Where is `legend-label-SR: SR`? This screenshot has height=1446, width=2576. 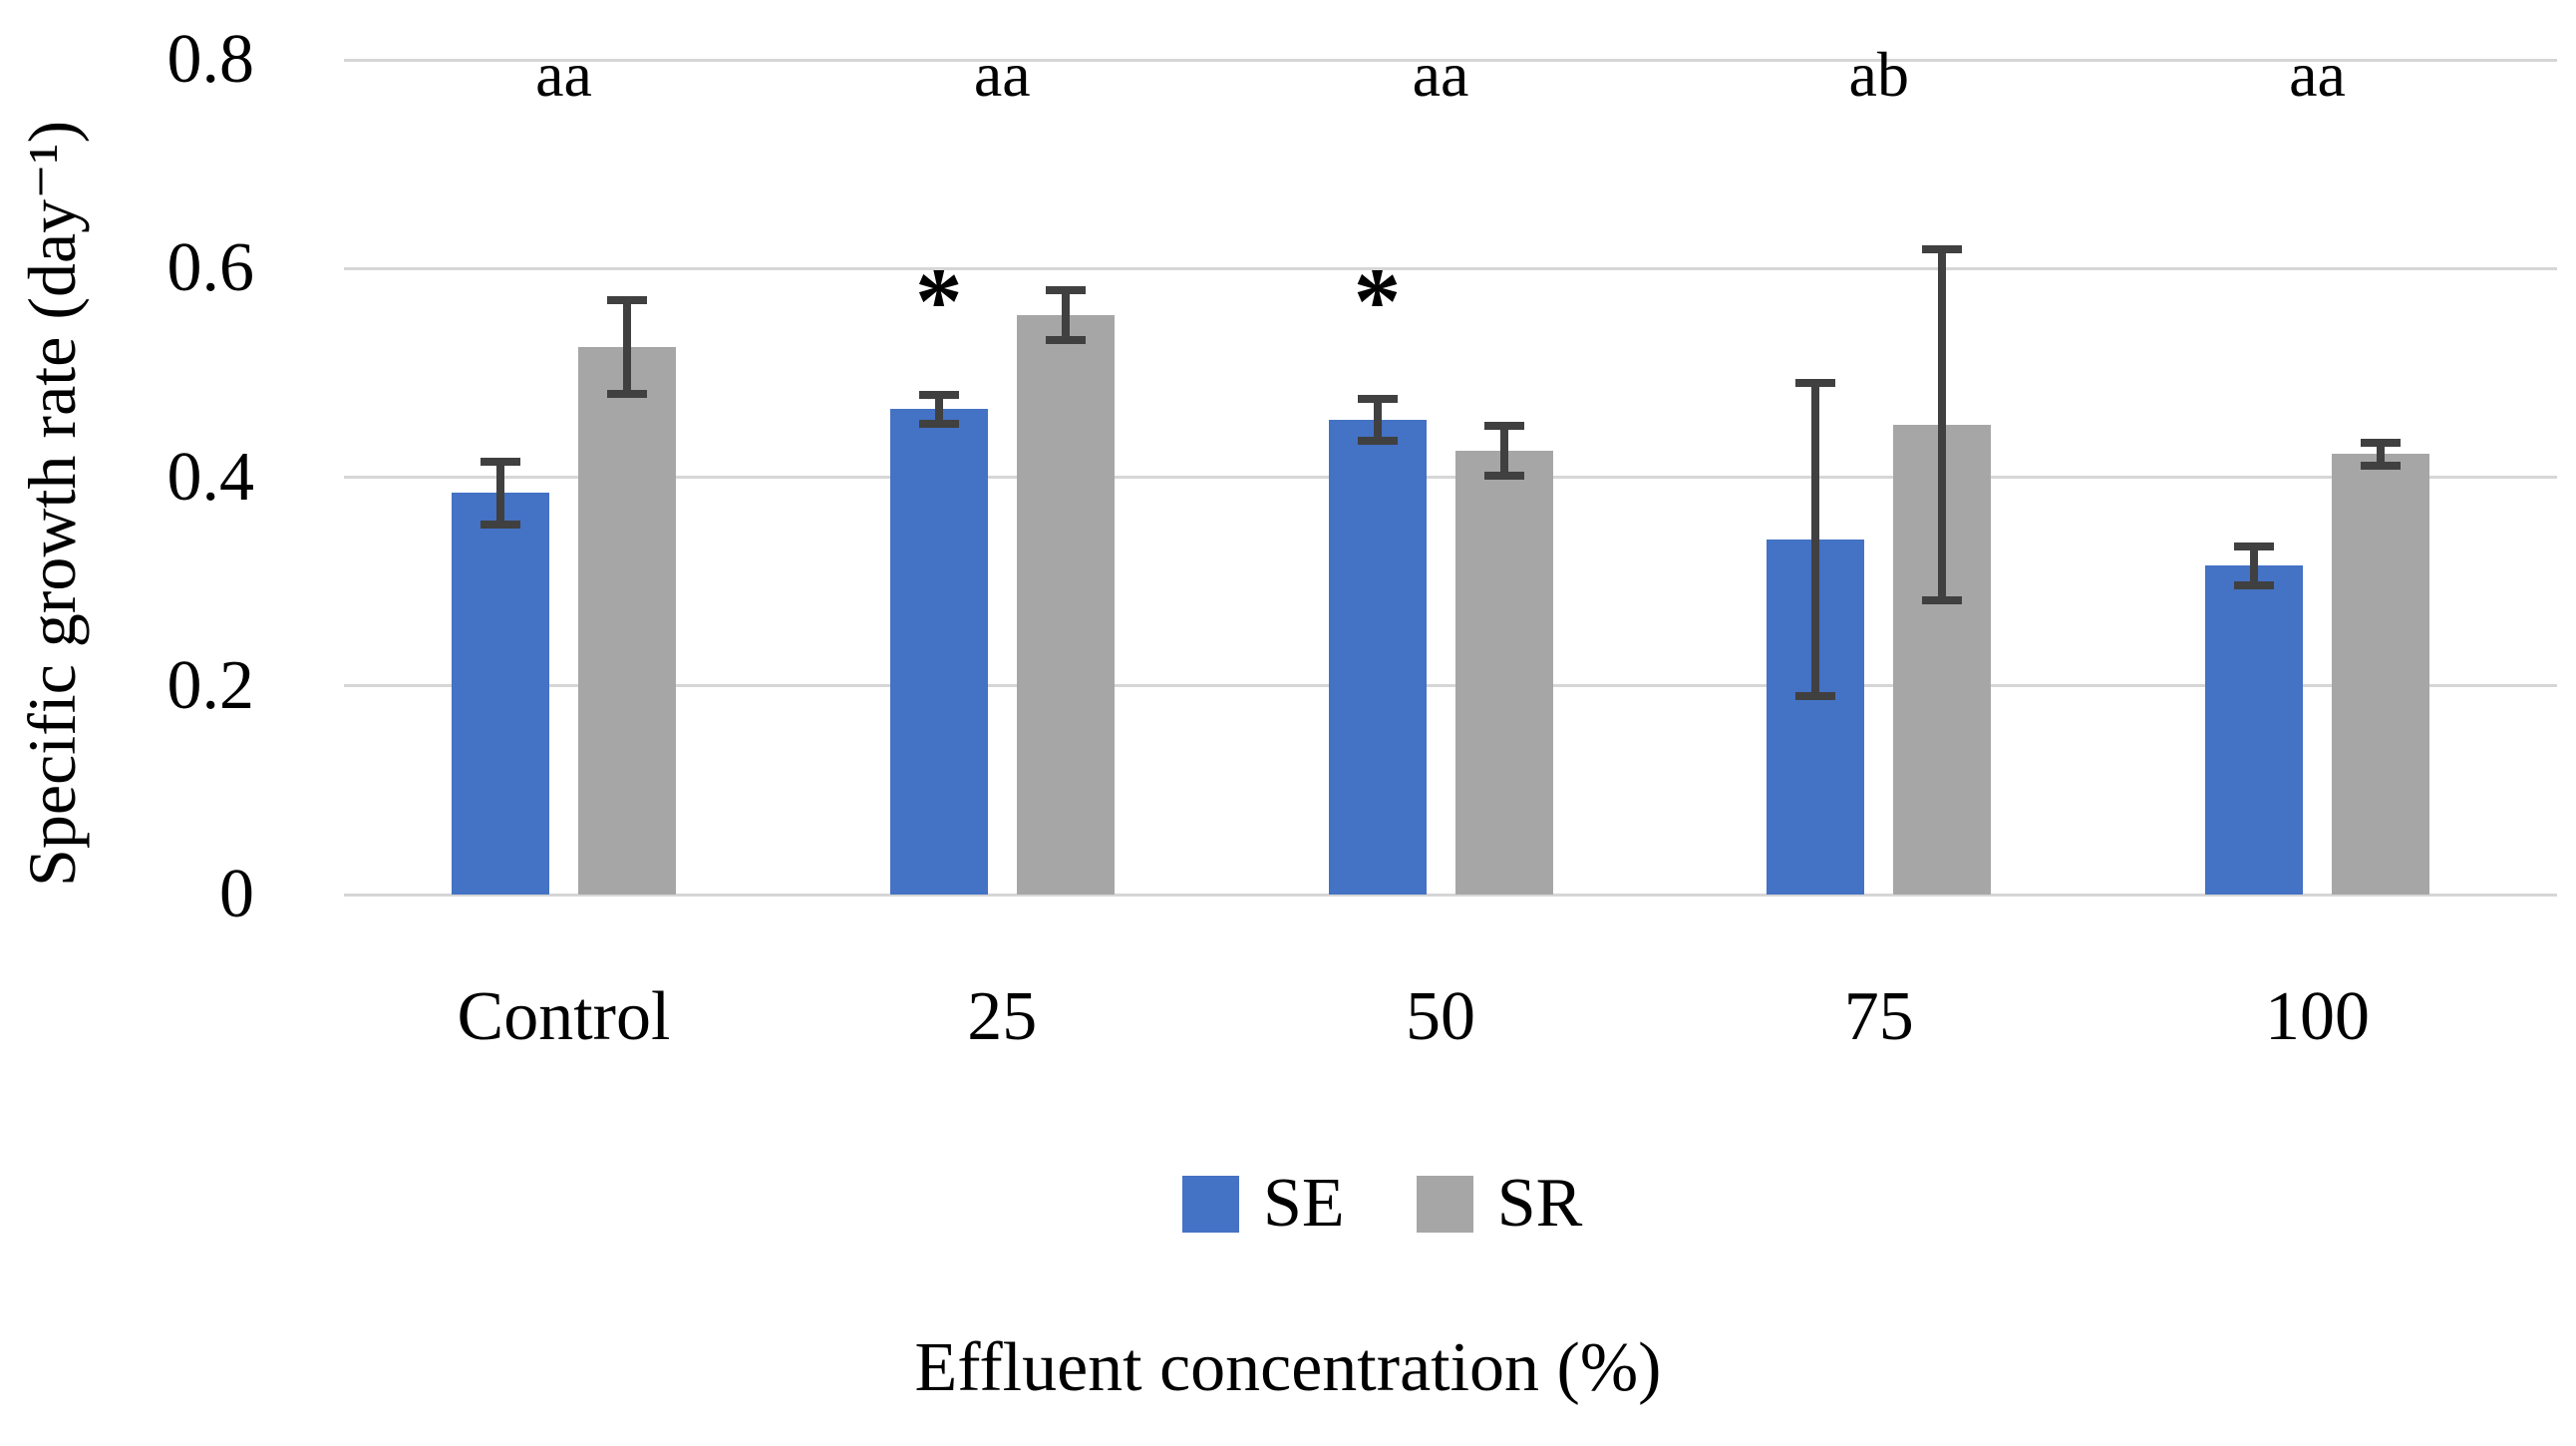
legend-label-SR: SR is located at coordinates (1539, 1203).